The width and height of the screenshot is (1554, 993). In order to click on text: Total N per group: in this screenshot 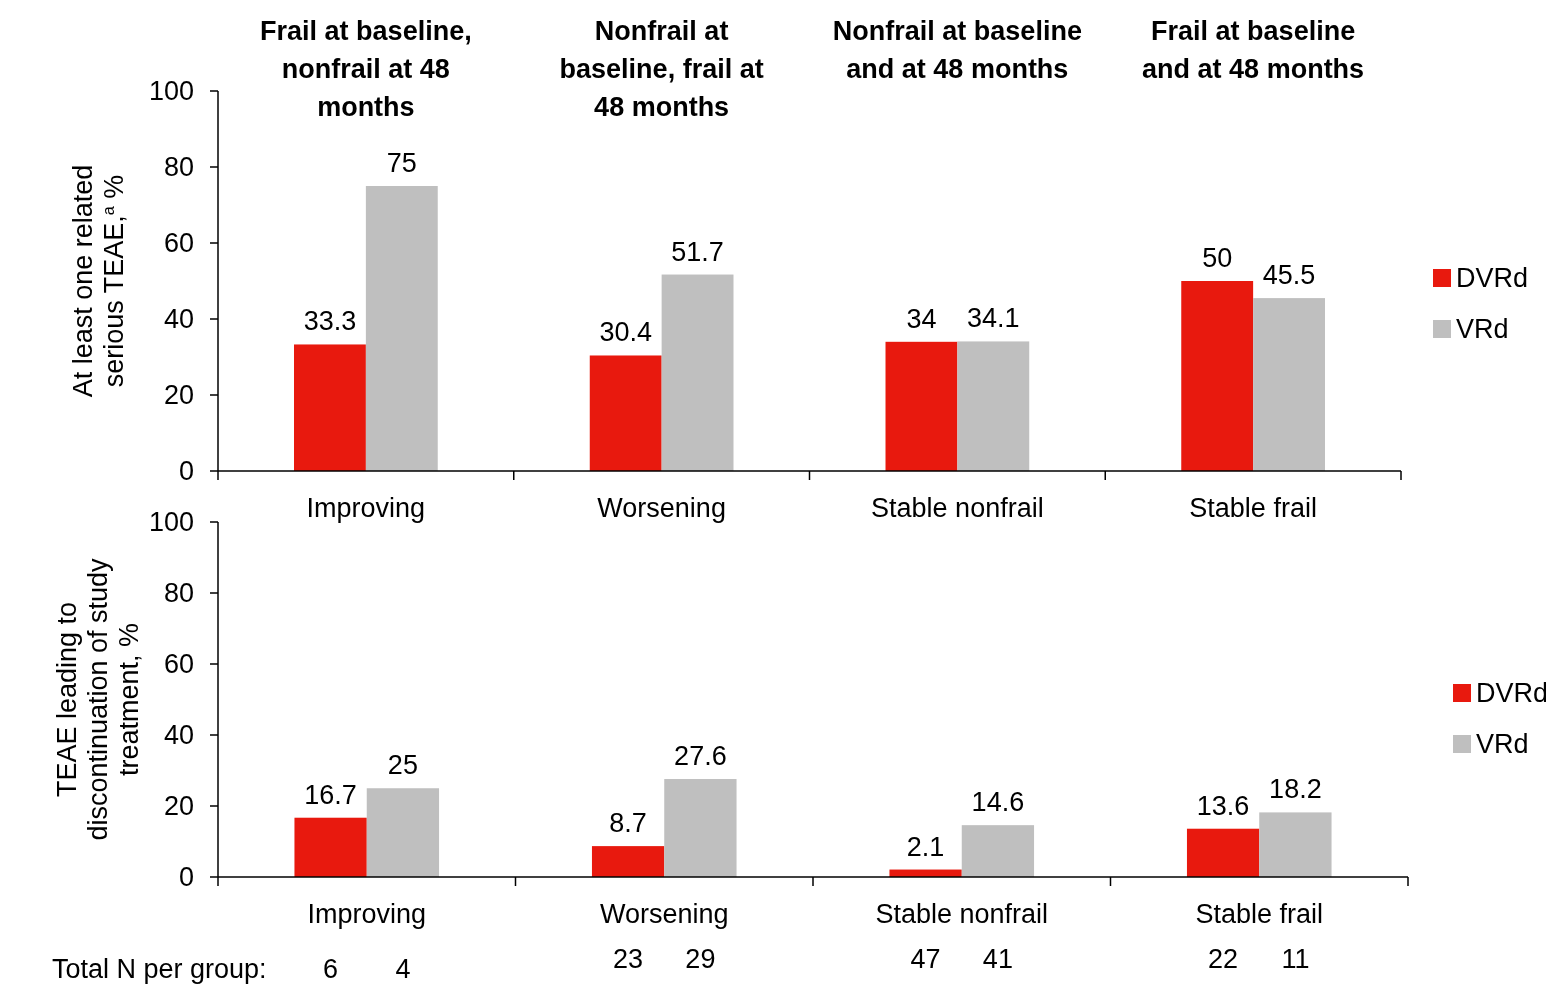, I will do `click(159, 969)`.